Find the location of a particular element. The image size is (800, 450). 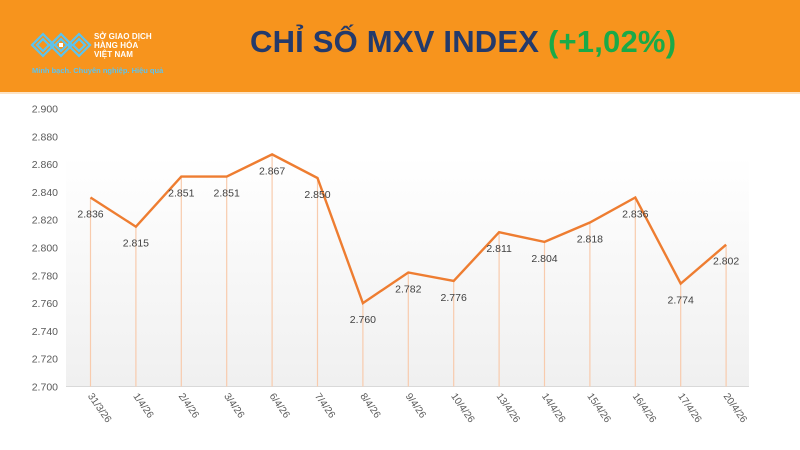

x-tick-label: 31/3/26 is located at coordinates (99, 408).